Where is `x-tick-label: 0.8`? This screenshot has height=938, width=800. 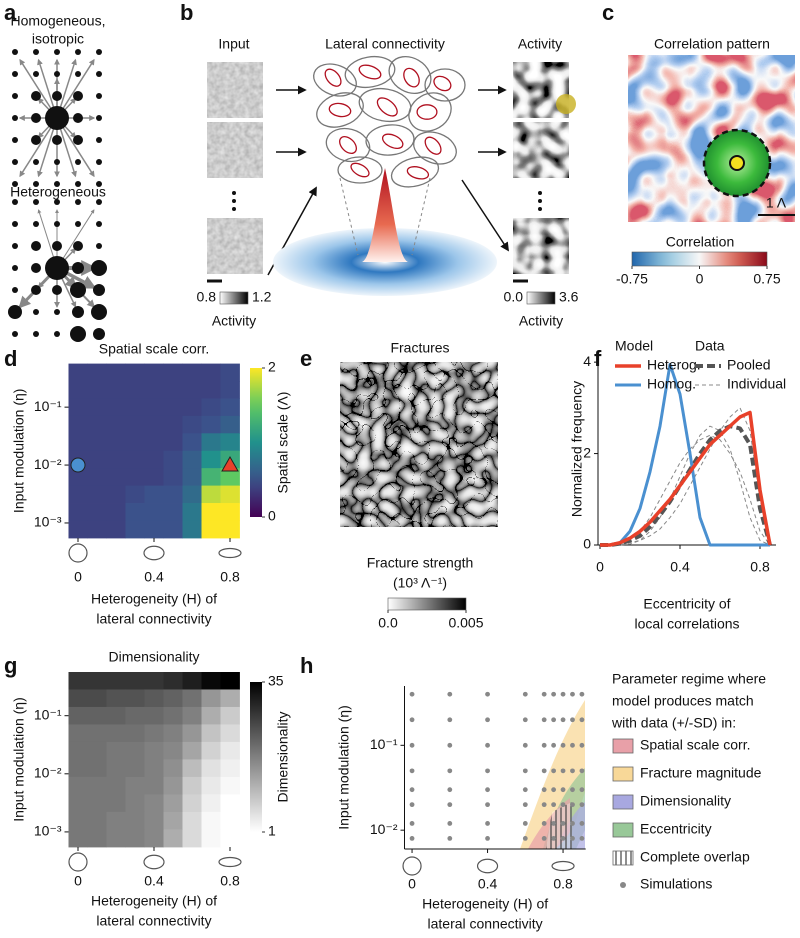
x-tick-label: 0.8 is located at coordinates (563, 884).